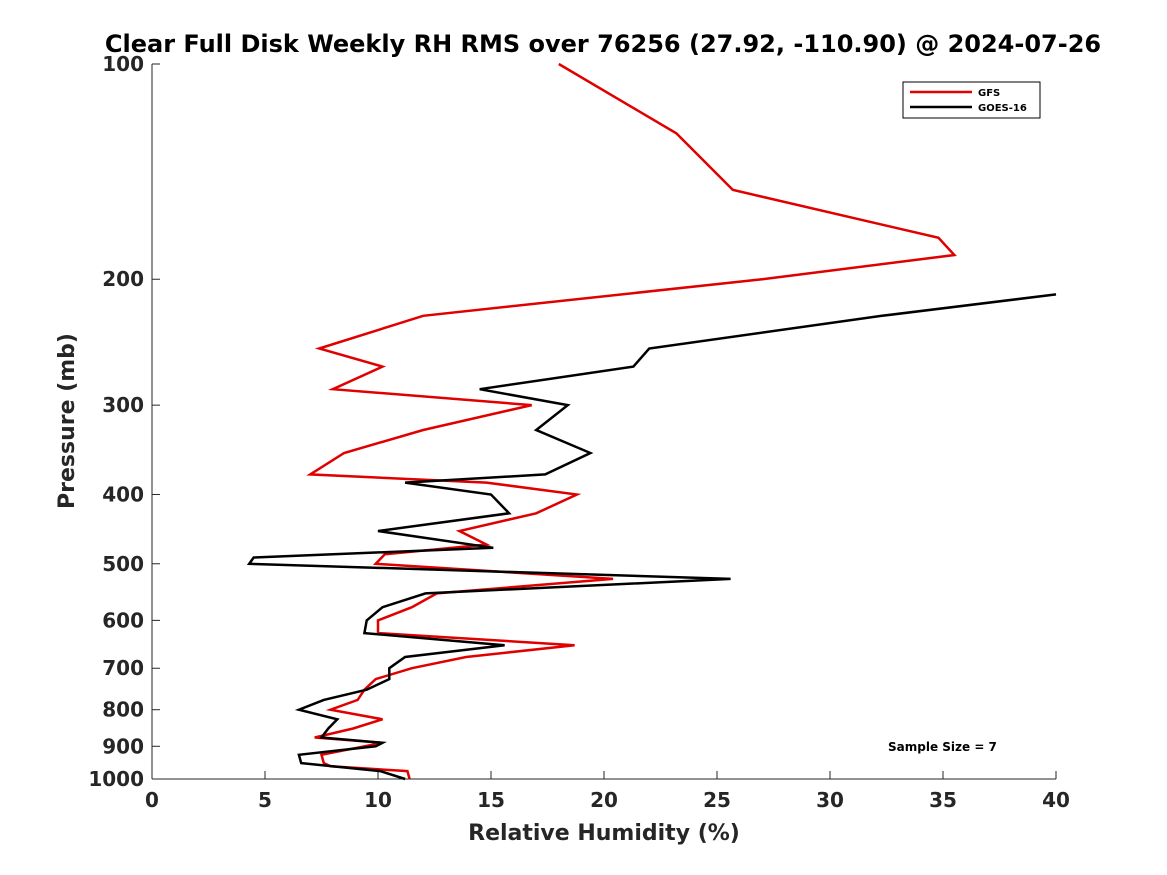  I want to click on legend-gfs-label: GFS, so click(989, 93).